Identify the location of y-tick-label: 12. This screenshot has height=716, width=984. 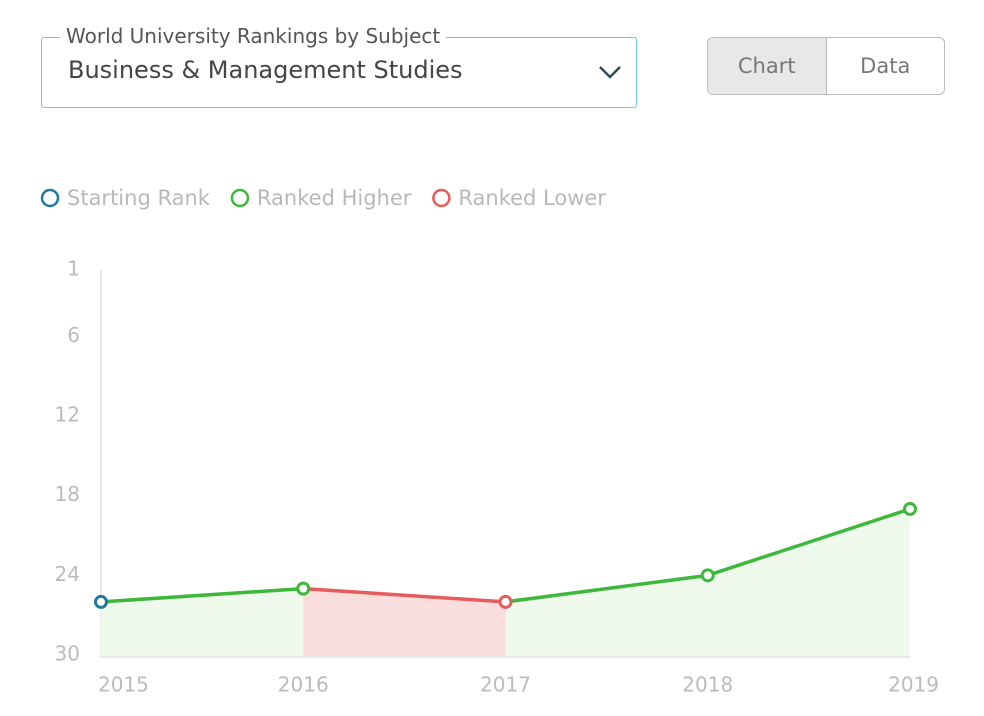
(67, 415).